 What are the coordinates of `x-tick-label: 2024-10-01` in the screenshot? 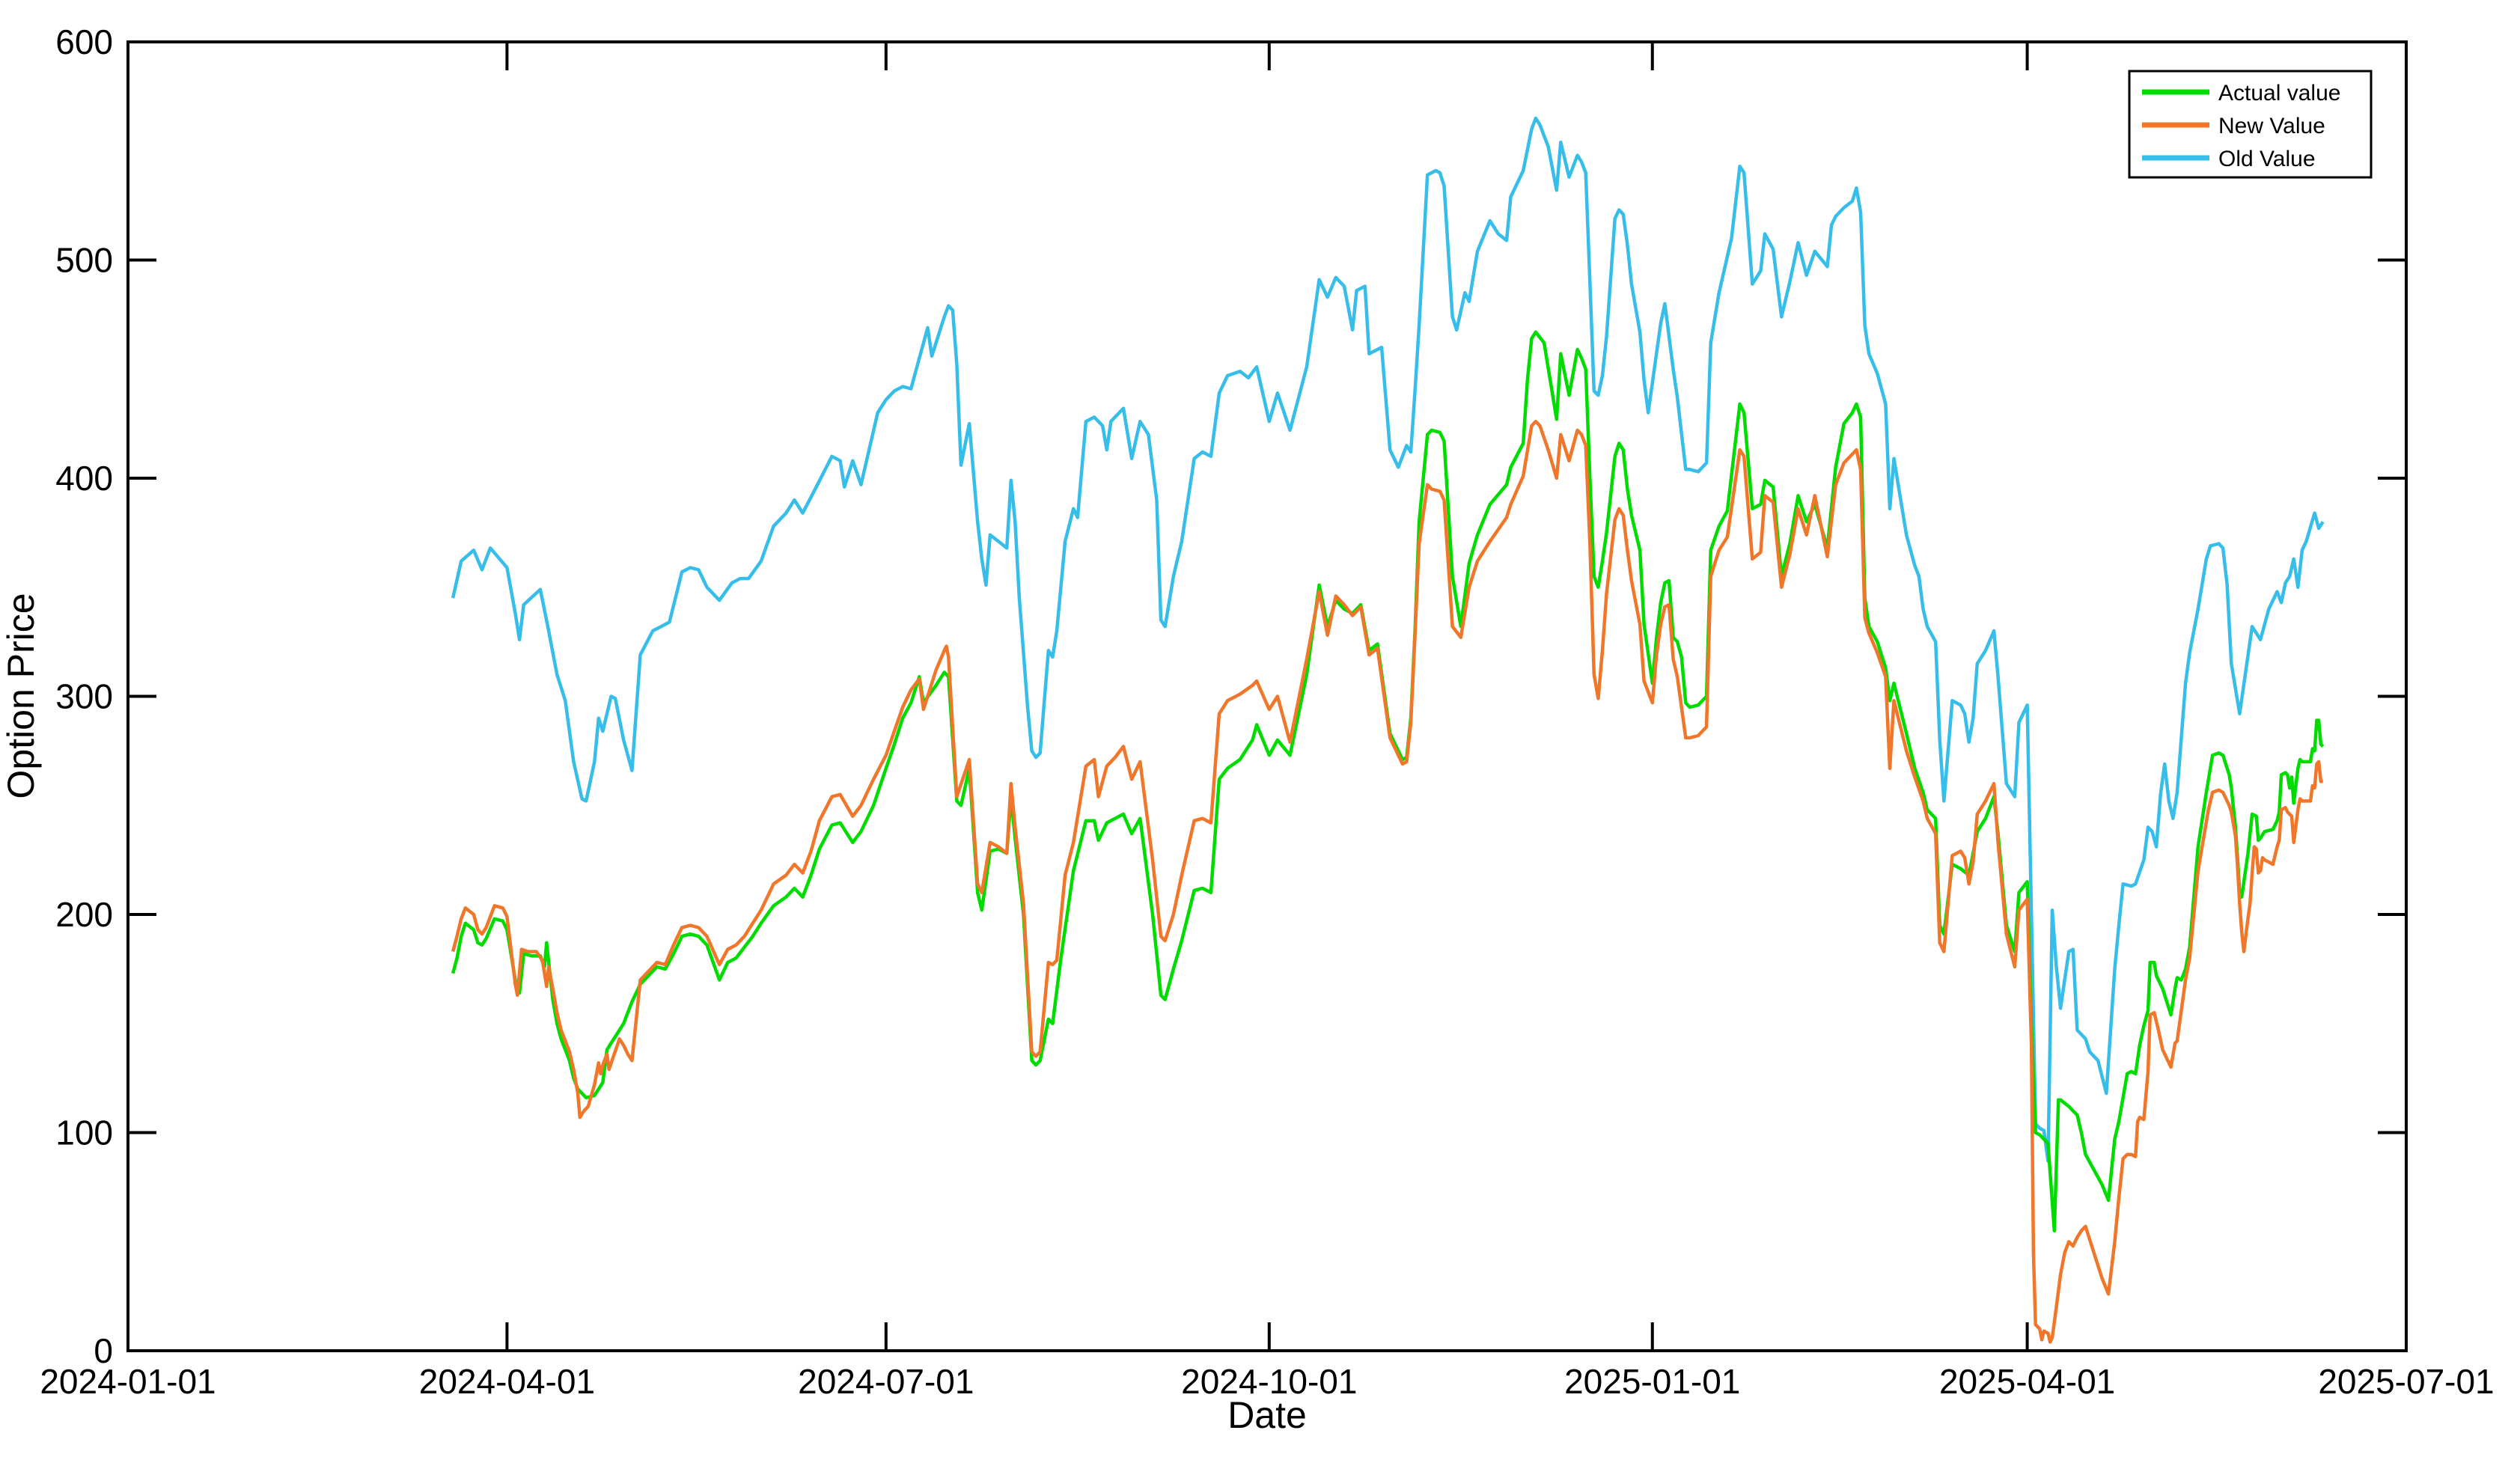 It's located at (1269, 1381).